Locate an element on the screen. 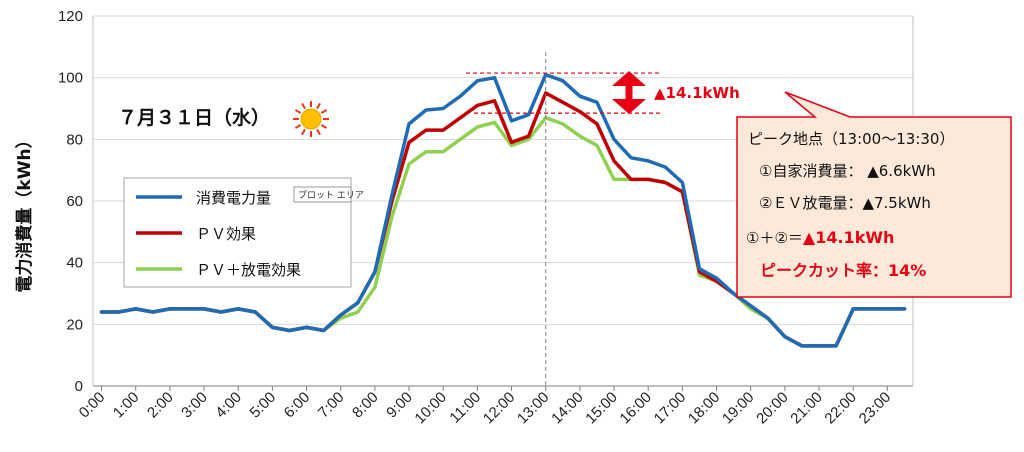  peak-diff-arrow is located at coordinates (629, 92).